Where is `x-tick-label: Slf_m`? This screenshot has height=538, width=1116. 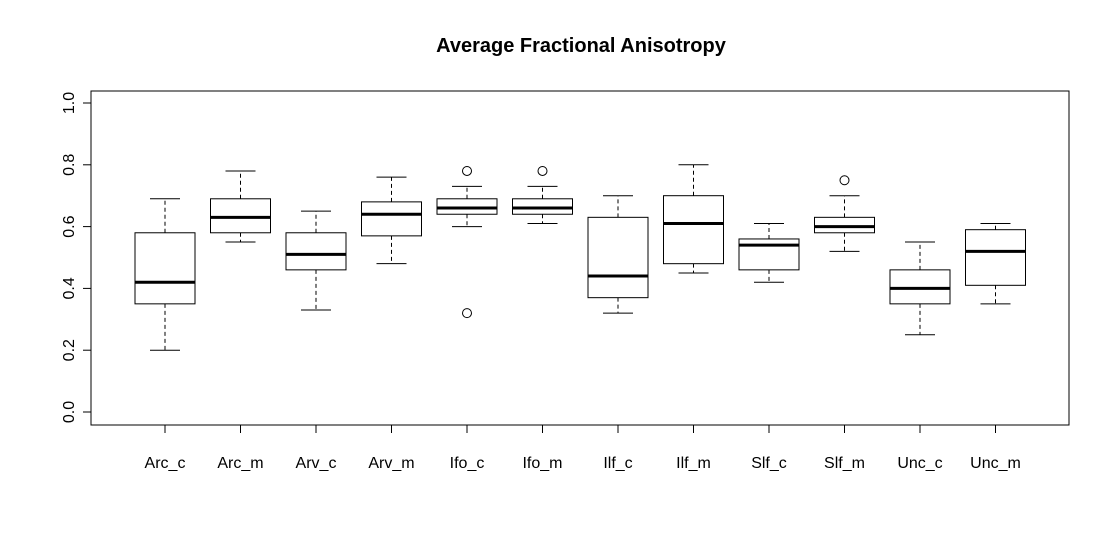 x-tick-label: Slf_m is located at coordinates (844, 463).